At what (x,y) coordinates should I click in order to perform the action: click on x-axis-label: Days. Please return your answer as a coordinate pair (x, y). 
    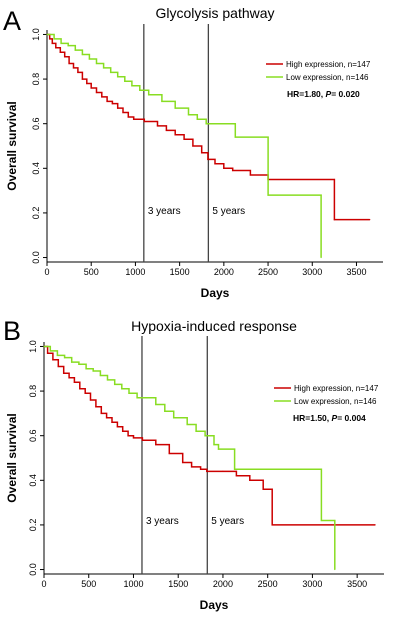
    Looking at the image, I should click on (214, 605).